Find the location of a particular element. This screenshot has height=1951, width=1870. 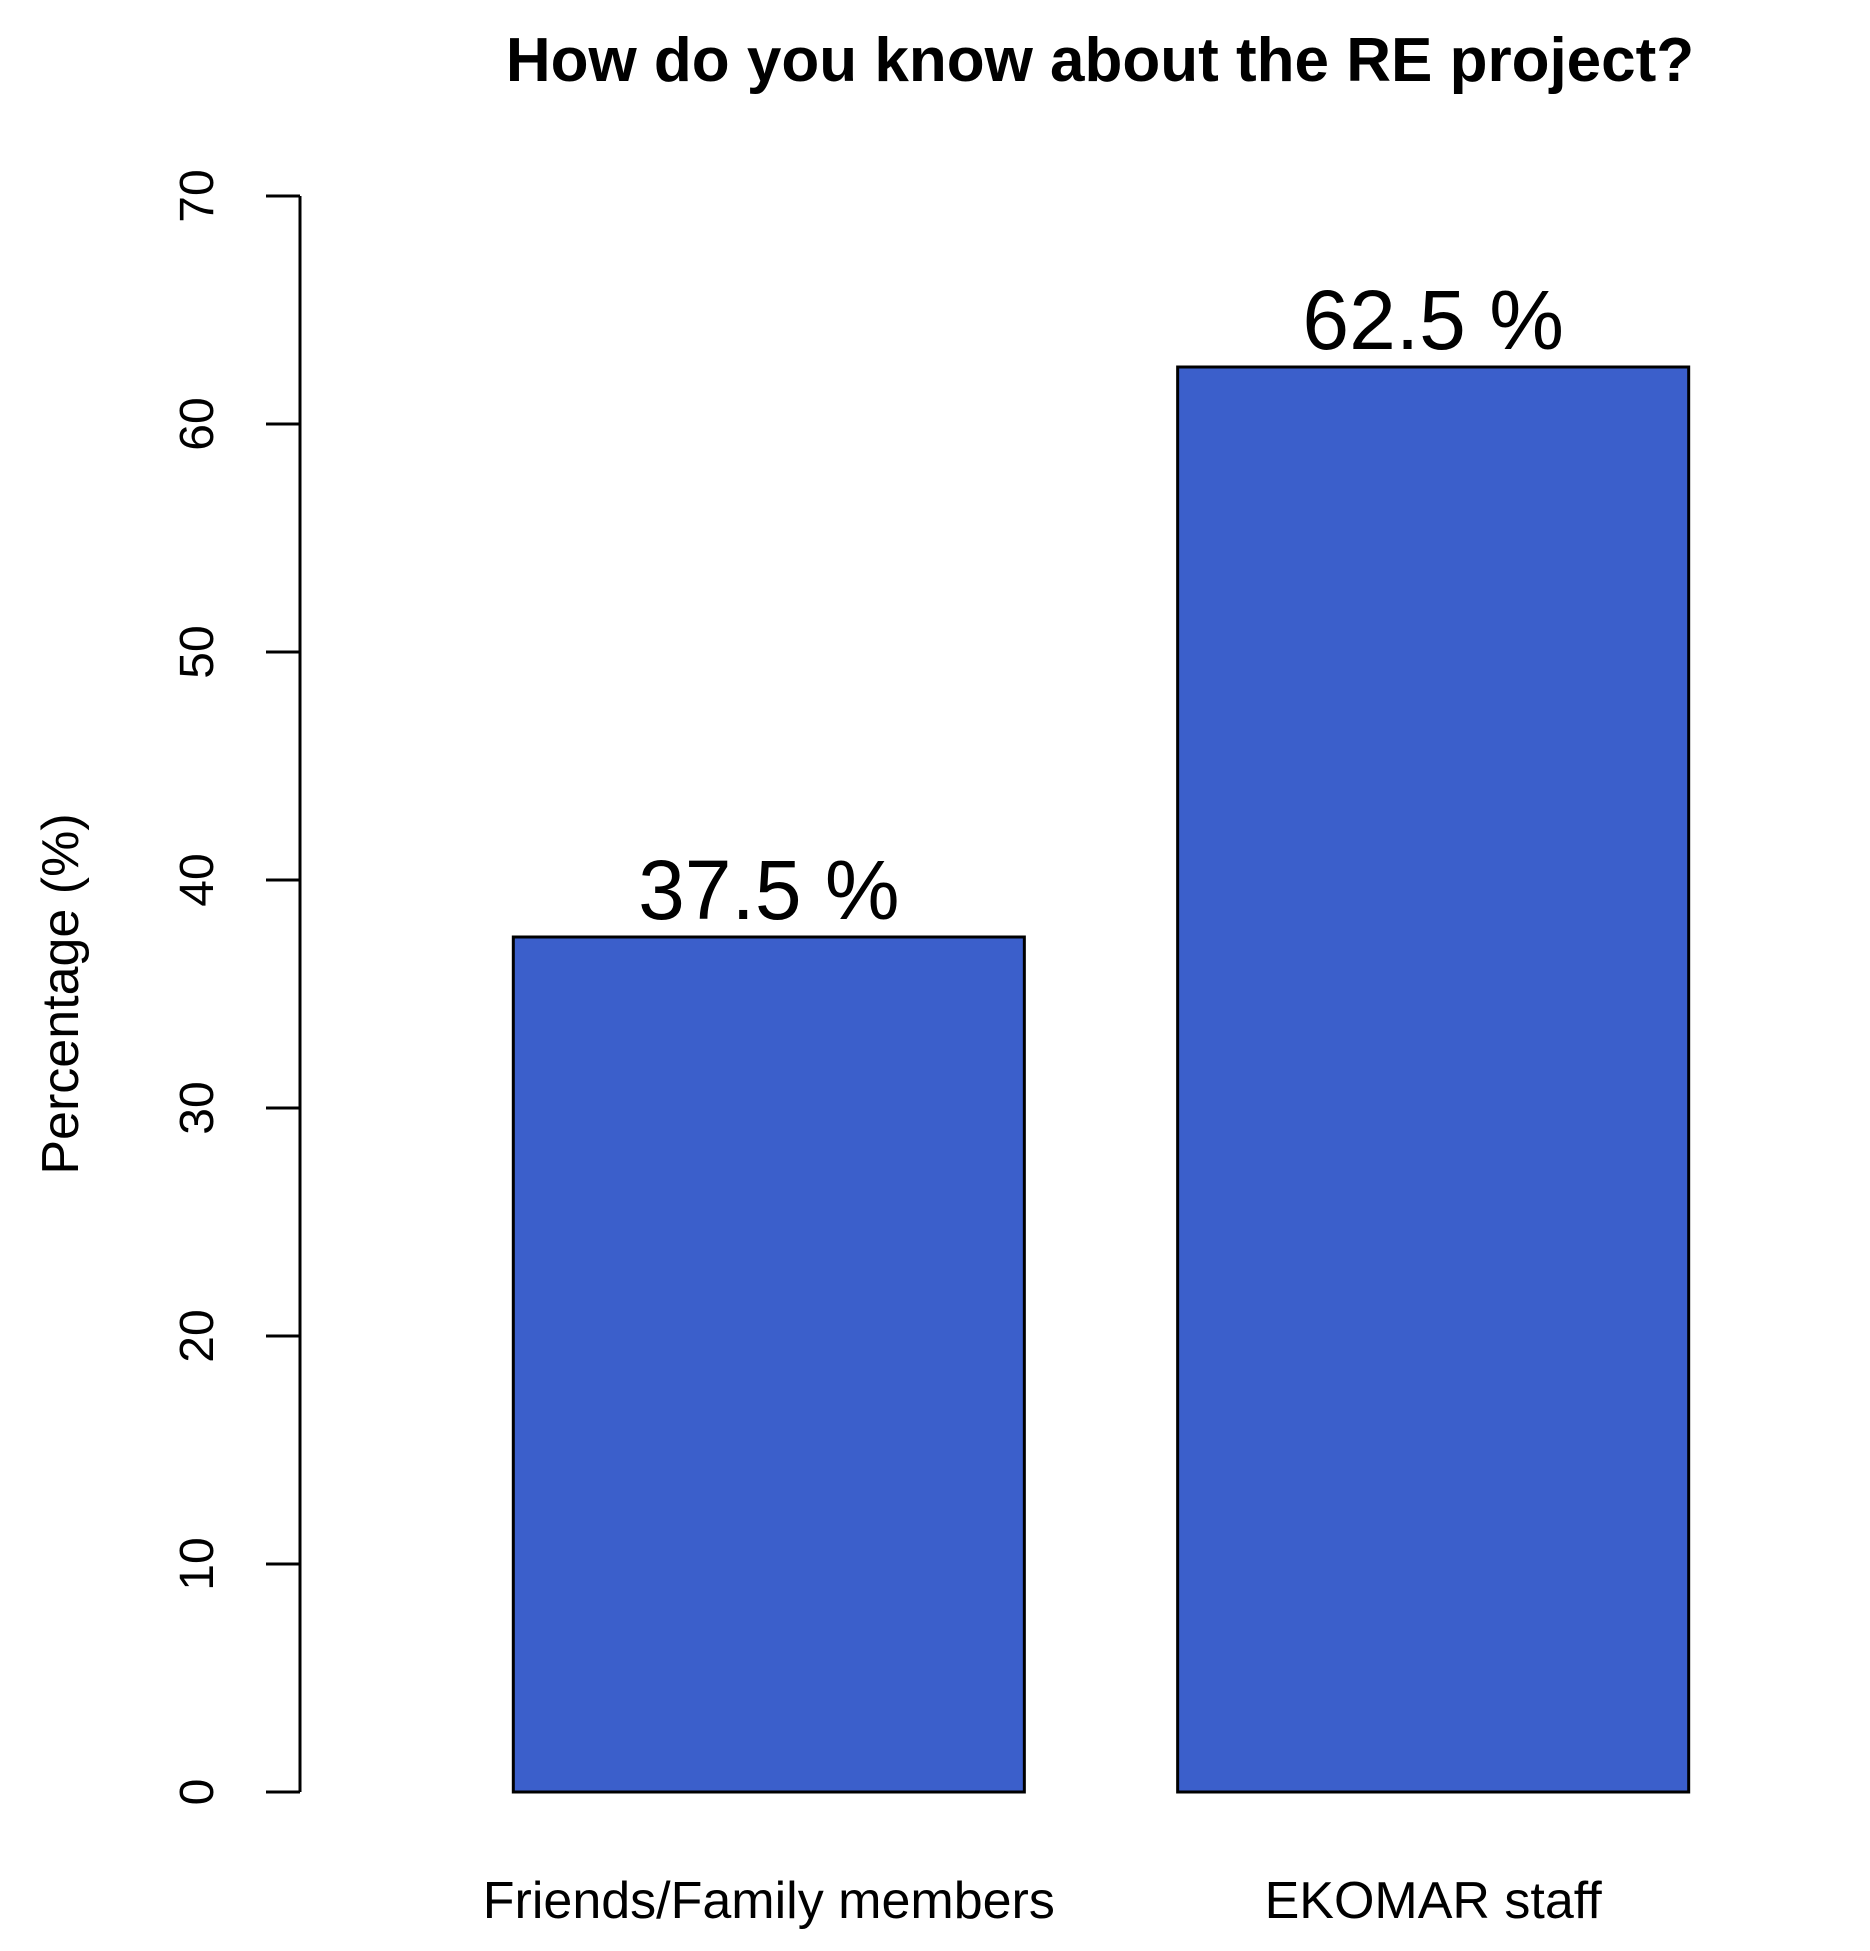

bar is located at coordinates (768, 1364).